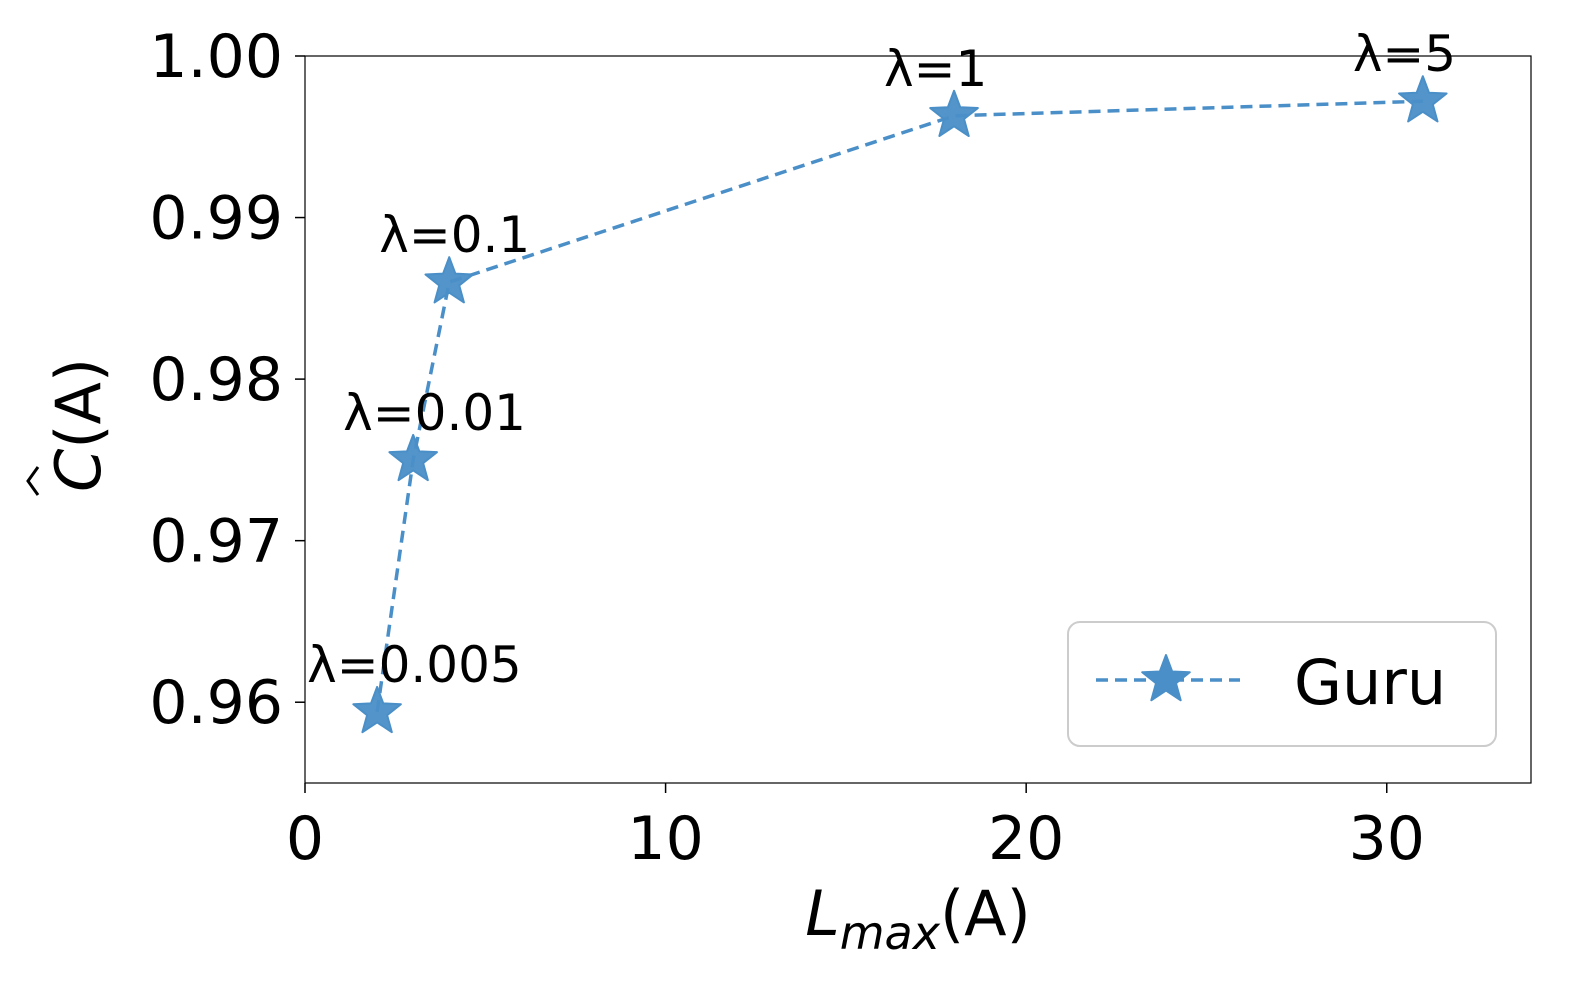  What do you see at coordinates (985, 913) in the screenshot?
I see `x-axis-title-tail: (A)` at bounding box center [985, 913].